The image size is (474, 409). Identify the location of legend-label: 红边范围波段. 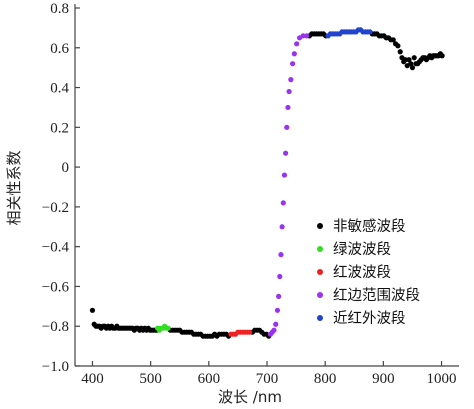
(376, 295).